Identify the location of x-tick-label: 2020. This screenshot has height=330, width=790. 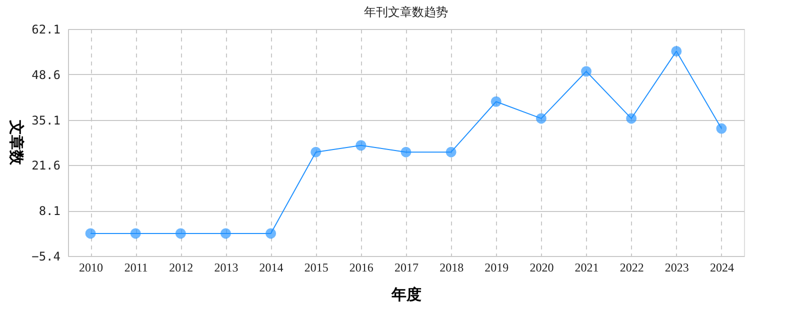
(542, 267).